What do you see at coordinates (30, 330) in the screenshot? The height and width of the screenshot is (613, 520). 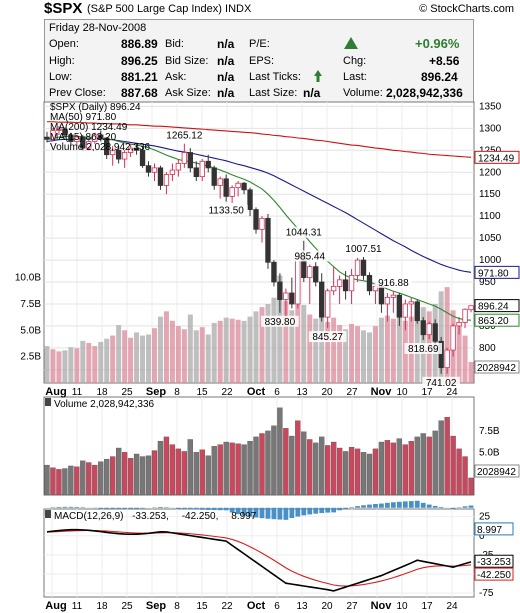 I see `volume-overlay-tick-label: 5.0B` at bounding box center [30, 330].